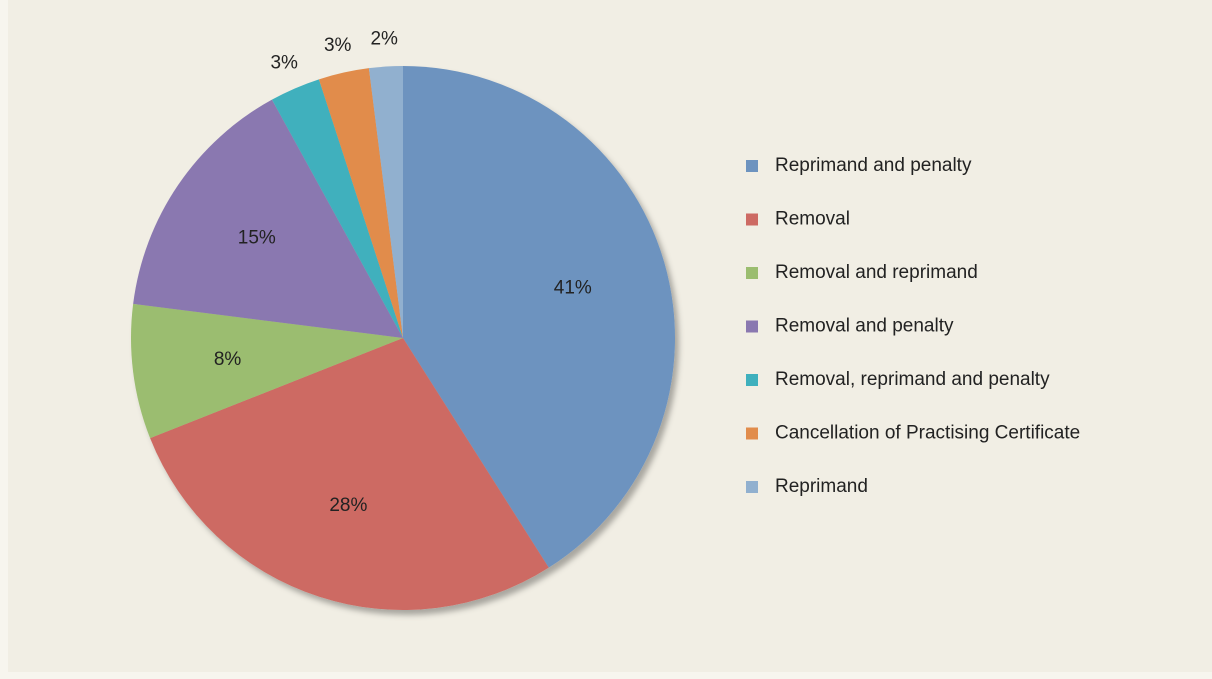 The width and height of the screenshot is (1212, 679). What do you see at coordinates (876, 272) in the screenshot?
I see `legend-label: Removal and reprimand` at bounding box center [876, 272].